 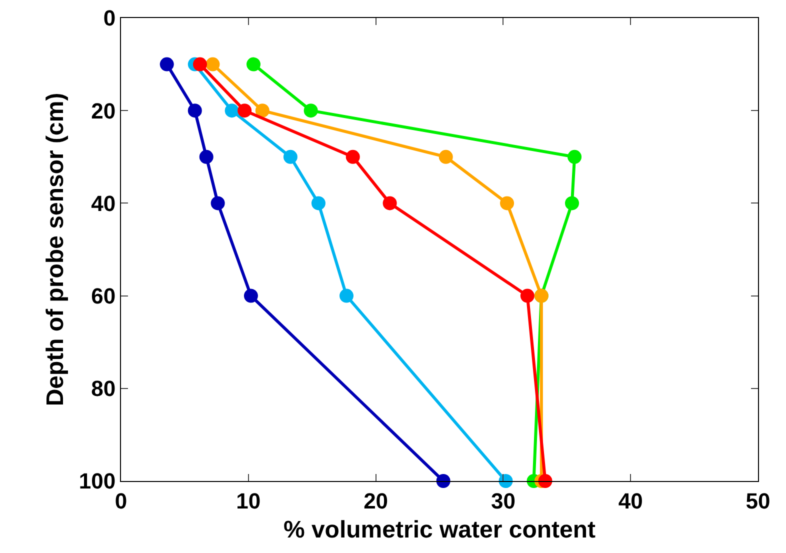 What do you see at coordinates (103, 203) in the screenshot?
I see `y-tick-label: 40` at bounding box center [103, 203].